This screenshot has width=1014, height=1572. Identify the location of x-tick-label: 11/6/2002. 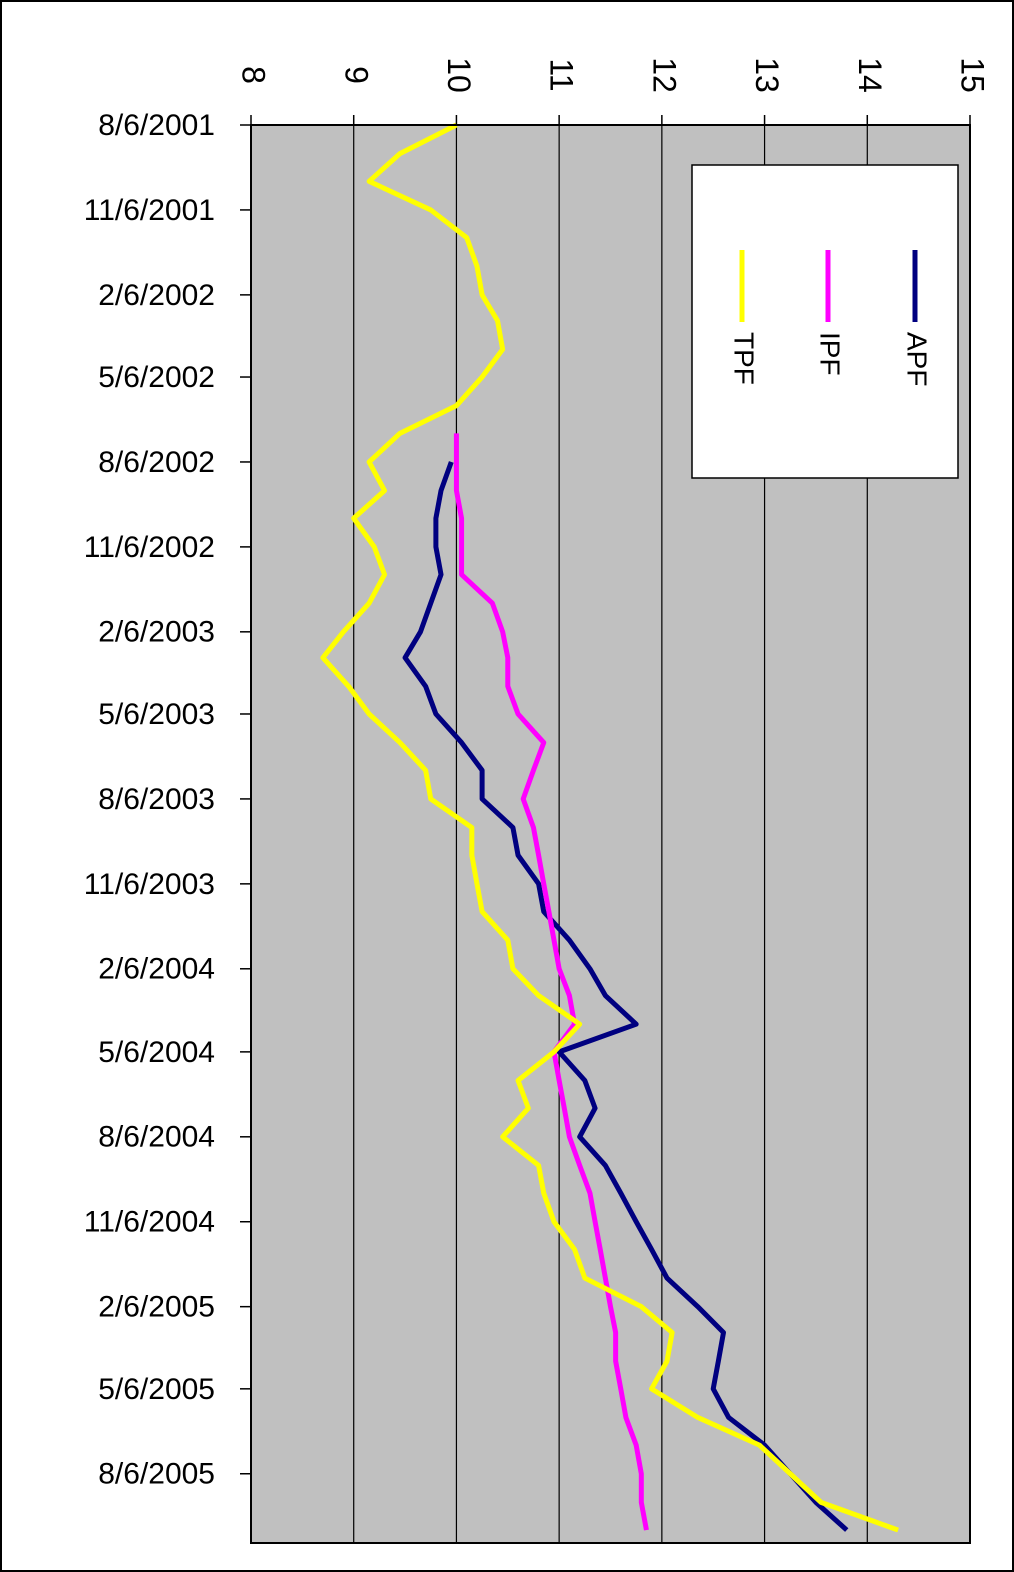
(149, 547).